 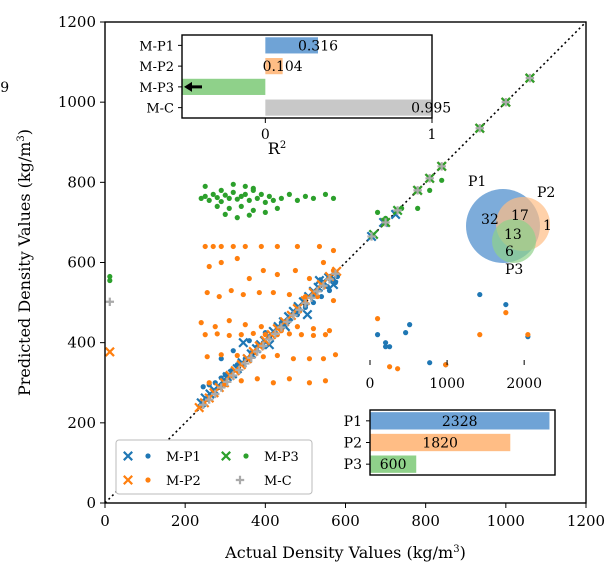 What do you see at coordinates (370, 384) in the screenshot?
I see `count-x-tick-label: 0` at bounding box center [370, 384].